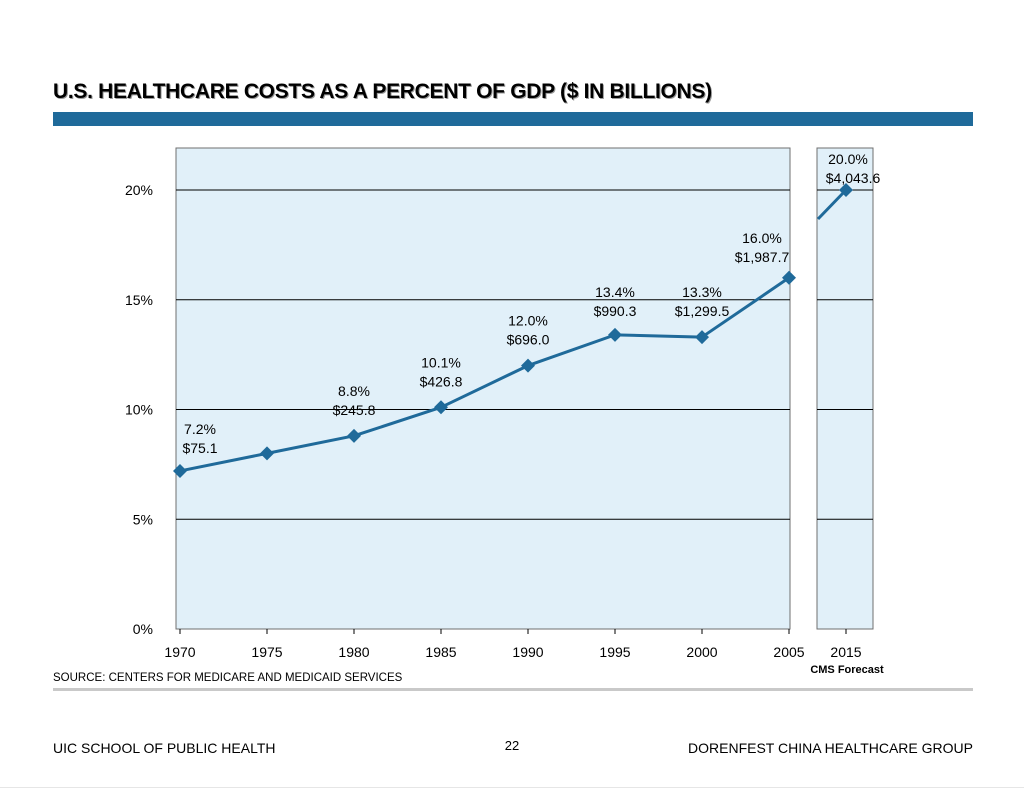 Image resolution: width=1024 pixels, height=791 pixels. I want to click on footer-organization: UIC SCHOOL OF PUBLIC HEALTH, so click(164, 748).